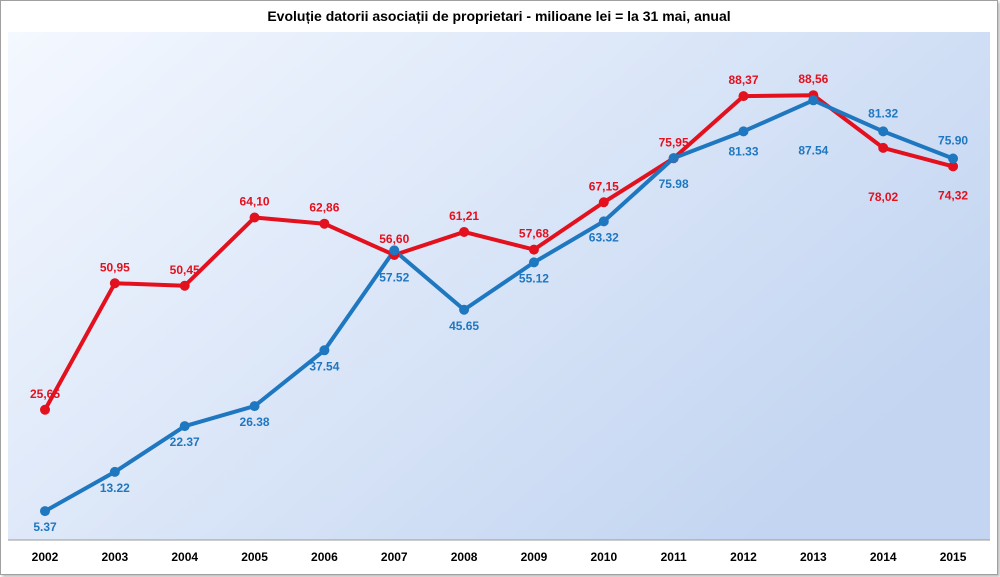 The width and height of the screenshot is (1000, 577). What do you see at coordinates (743, 557) in the screenshot?
I see `x-tick-label: 2012` at bounding box center [743, 557].